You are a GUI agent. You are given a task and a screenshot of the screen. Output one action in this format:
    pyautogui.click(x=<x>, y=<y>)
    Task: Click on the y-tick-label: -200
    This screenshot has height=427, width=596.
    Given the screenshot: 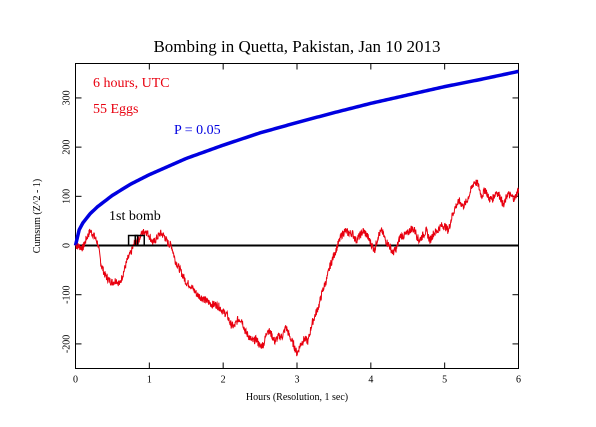 What is the action you would take?
    pyautogui.click(x=67, y=344)
    